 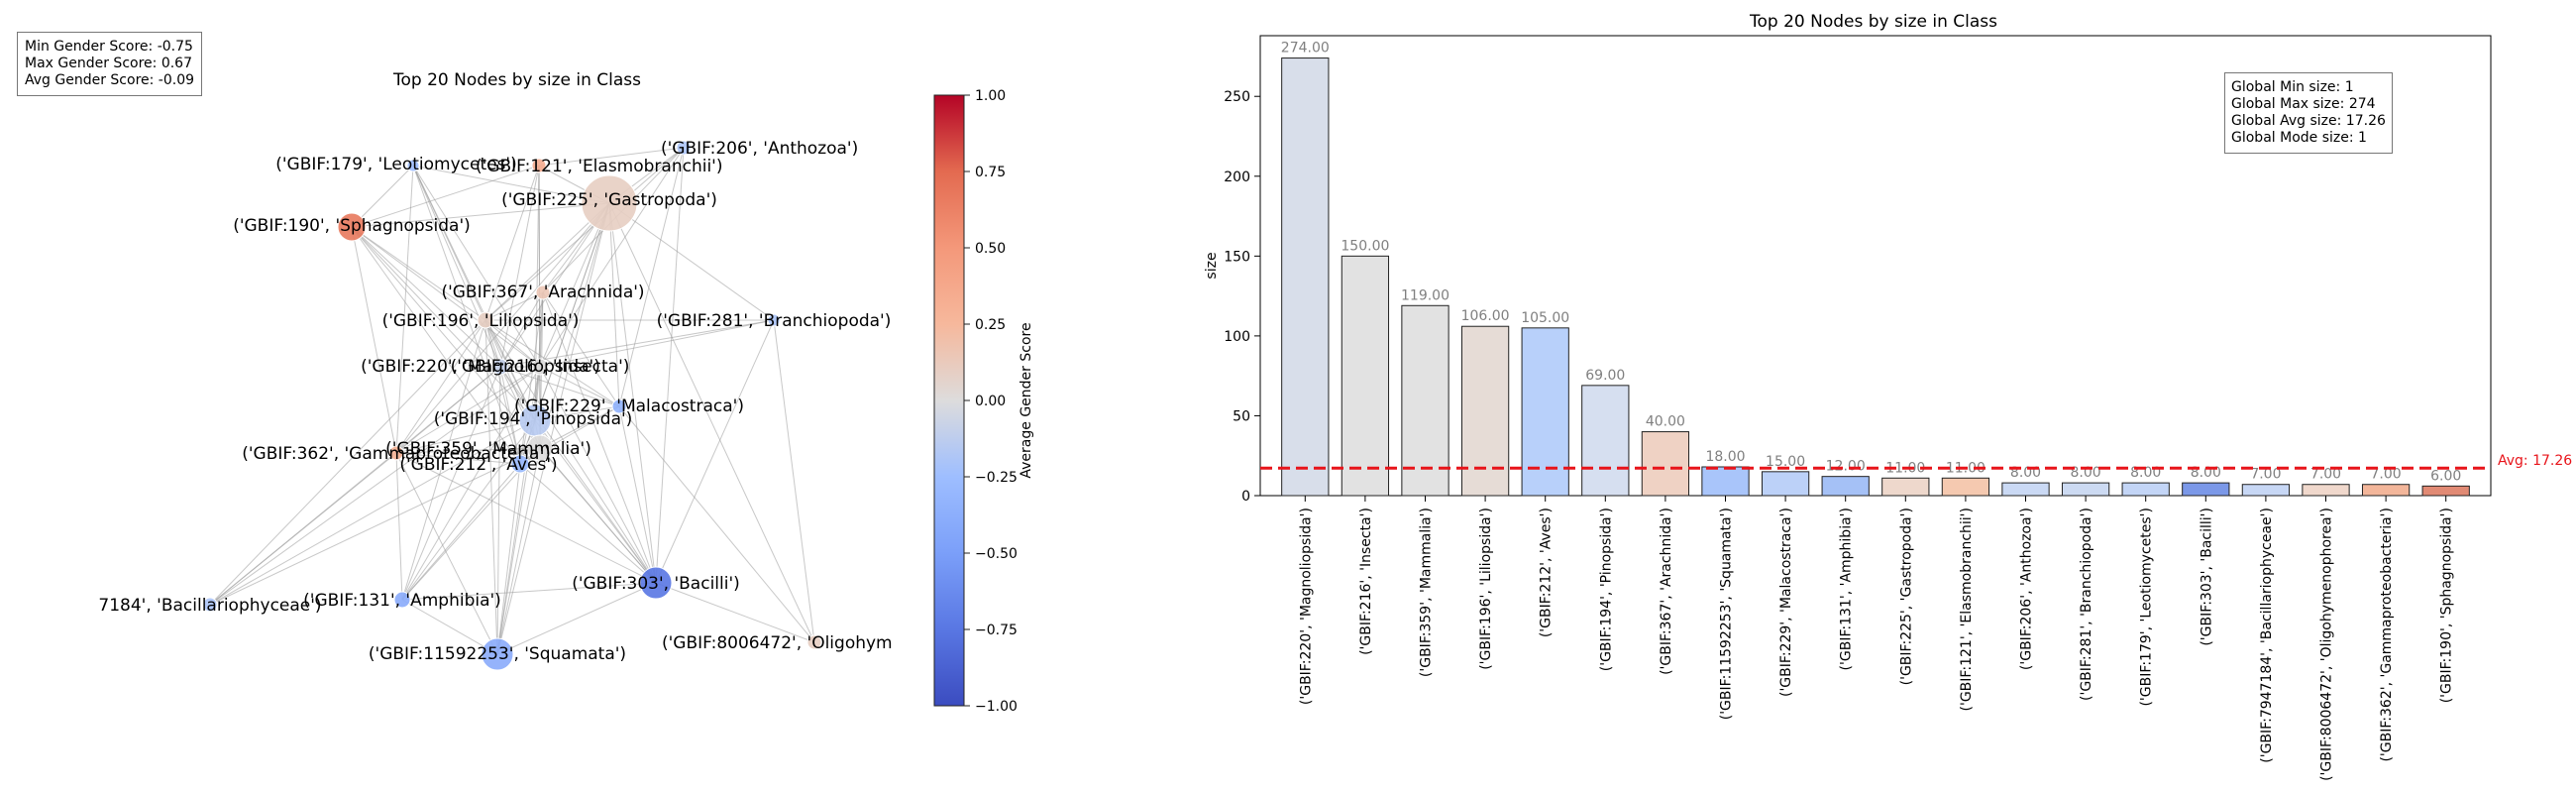 What do you see at coordinates (1786, 462) in the screenshot?
I see `bar-value-label: 15.00` at bounding box center [1786, 462].